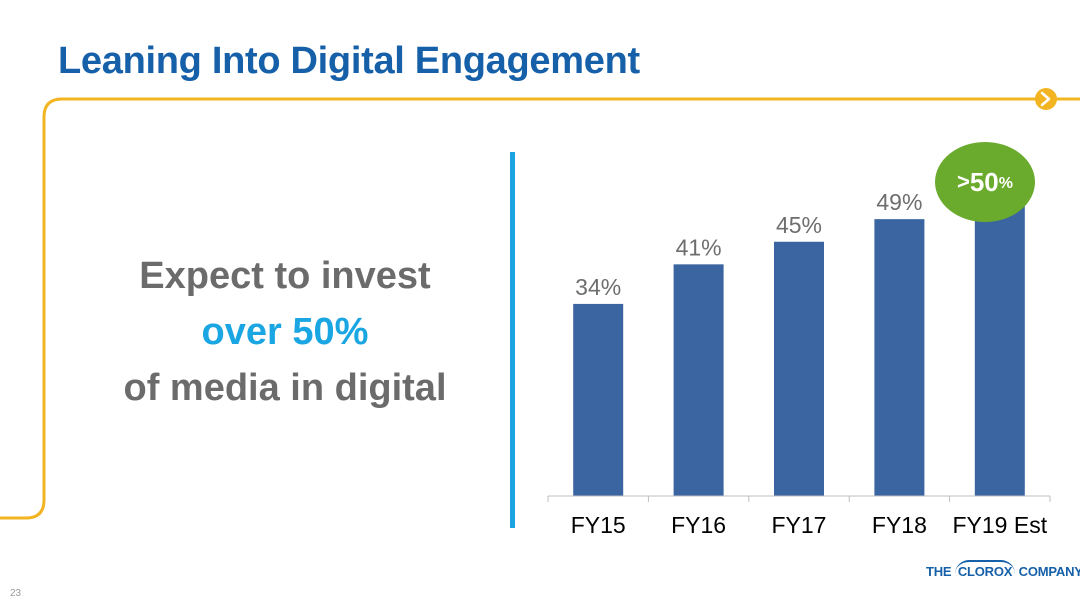 This screenshot has width=1080, height=608. What do you see at coordinates (899, 202) in the screenshot?
I see `data-label-3: 49%` at bounding box center [899, 202].